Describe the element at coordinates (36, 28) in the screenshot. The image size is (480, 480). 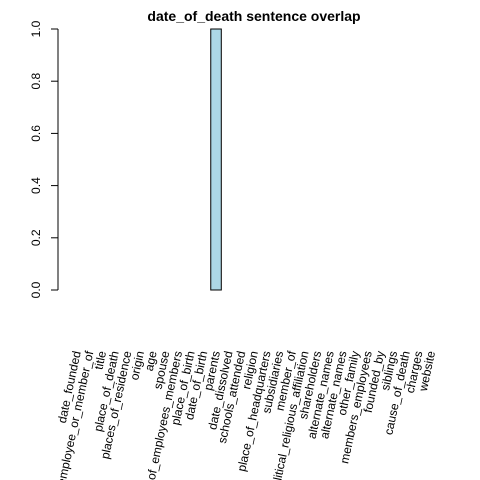
I see `y-tick-label: 1.0` at that location.